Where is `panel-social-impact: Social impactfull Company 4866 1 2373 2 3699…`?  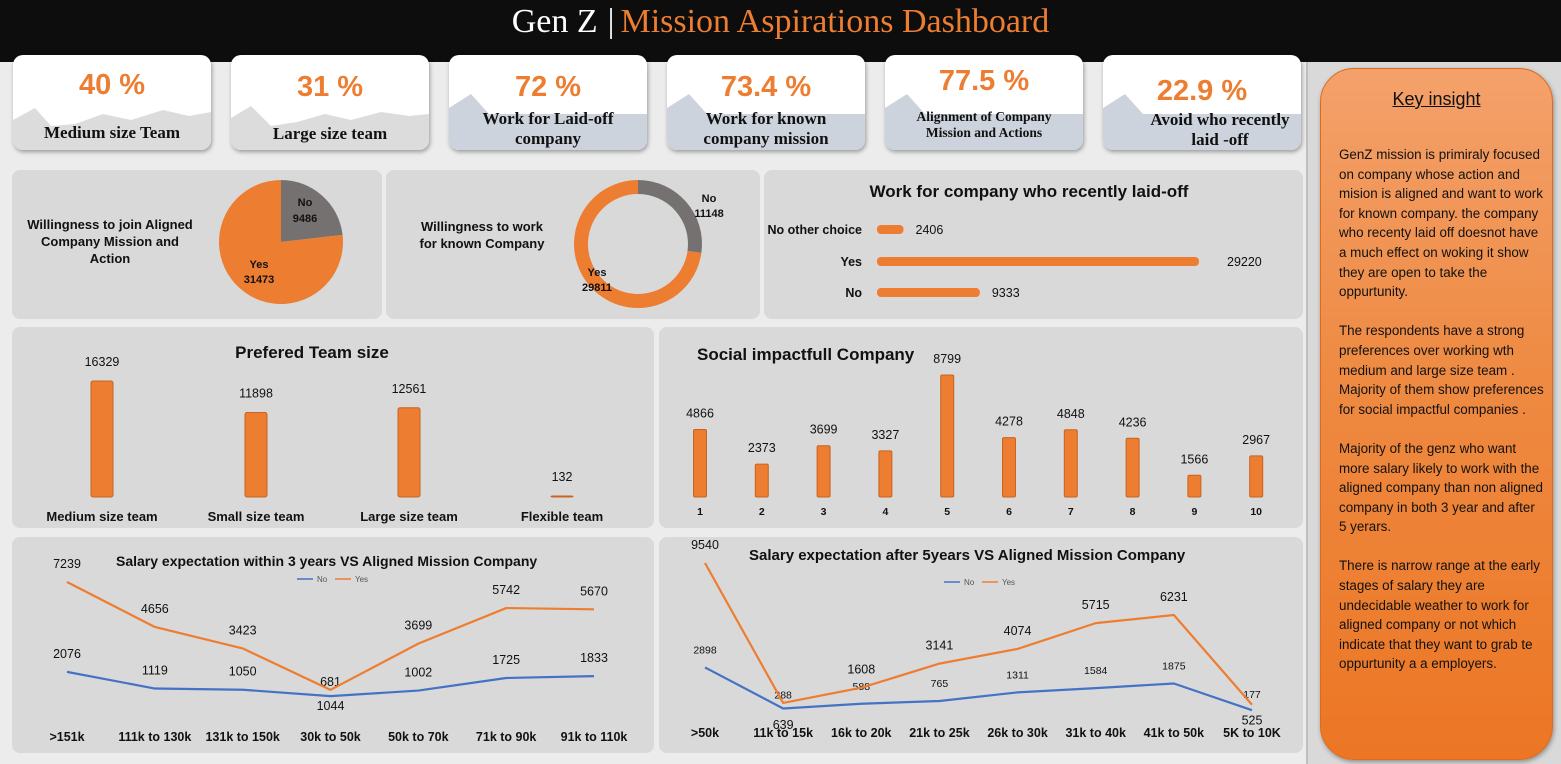
panel-social-impact: Social impactfull Company 4866 1 2373 2 3699… is located at coordinates (981, 427).